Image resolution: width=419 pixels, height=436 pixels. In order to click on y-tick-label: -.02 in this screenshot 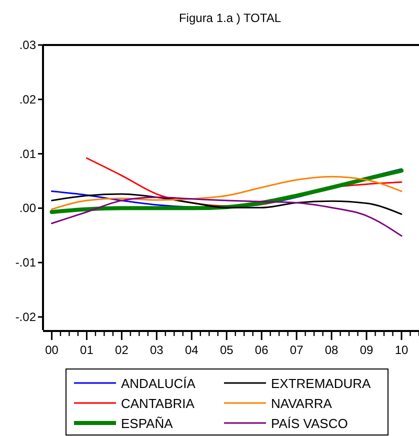, I will do `click(25, 317)`.